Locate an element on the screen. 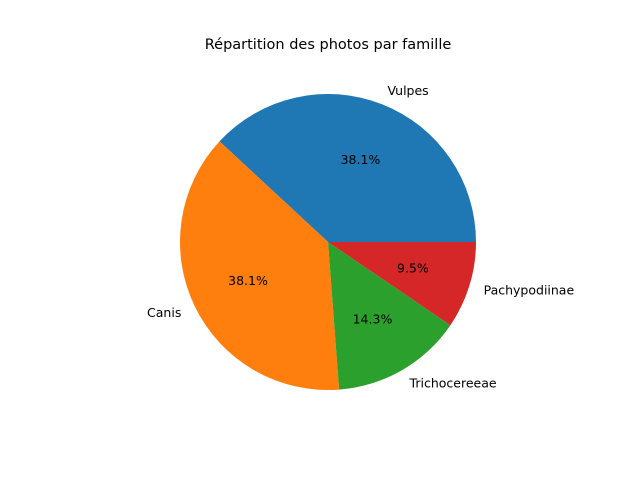  percent-label-vulpes: 38.1% is located at coordinates (361, 159).